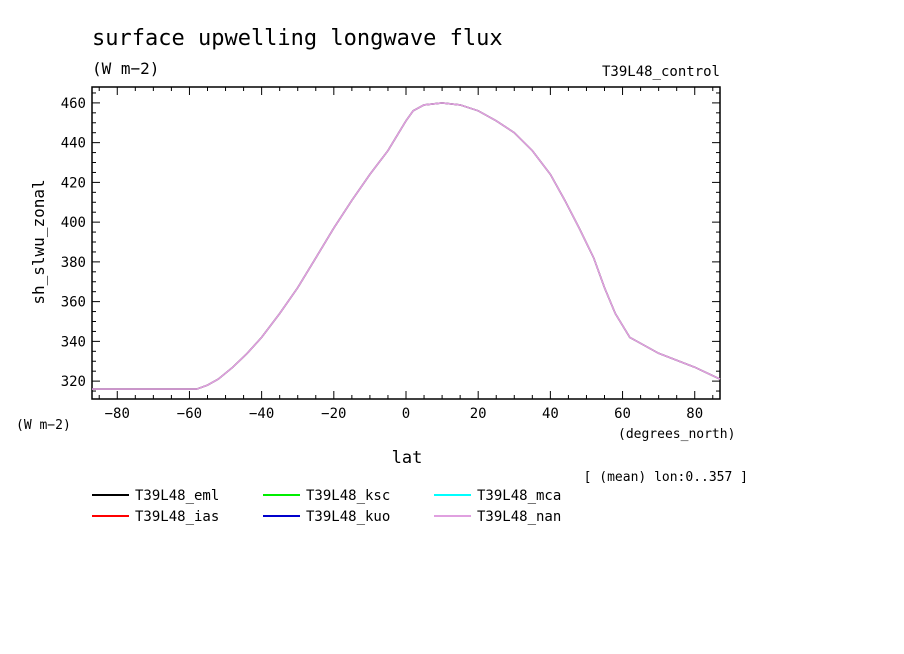 Image resolution: width=904 pixels, height=654 pixels. I want to click on legend-label: T39L48_kuo, so click(348, 517).